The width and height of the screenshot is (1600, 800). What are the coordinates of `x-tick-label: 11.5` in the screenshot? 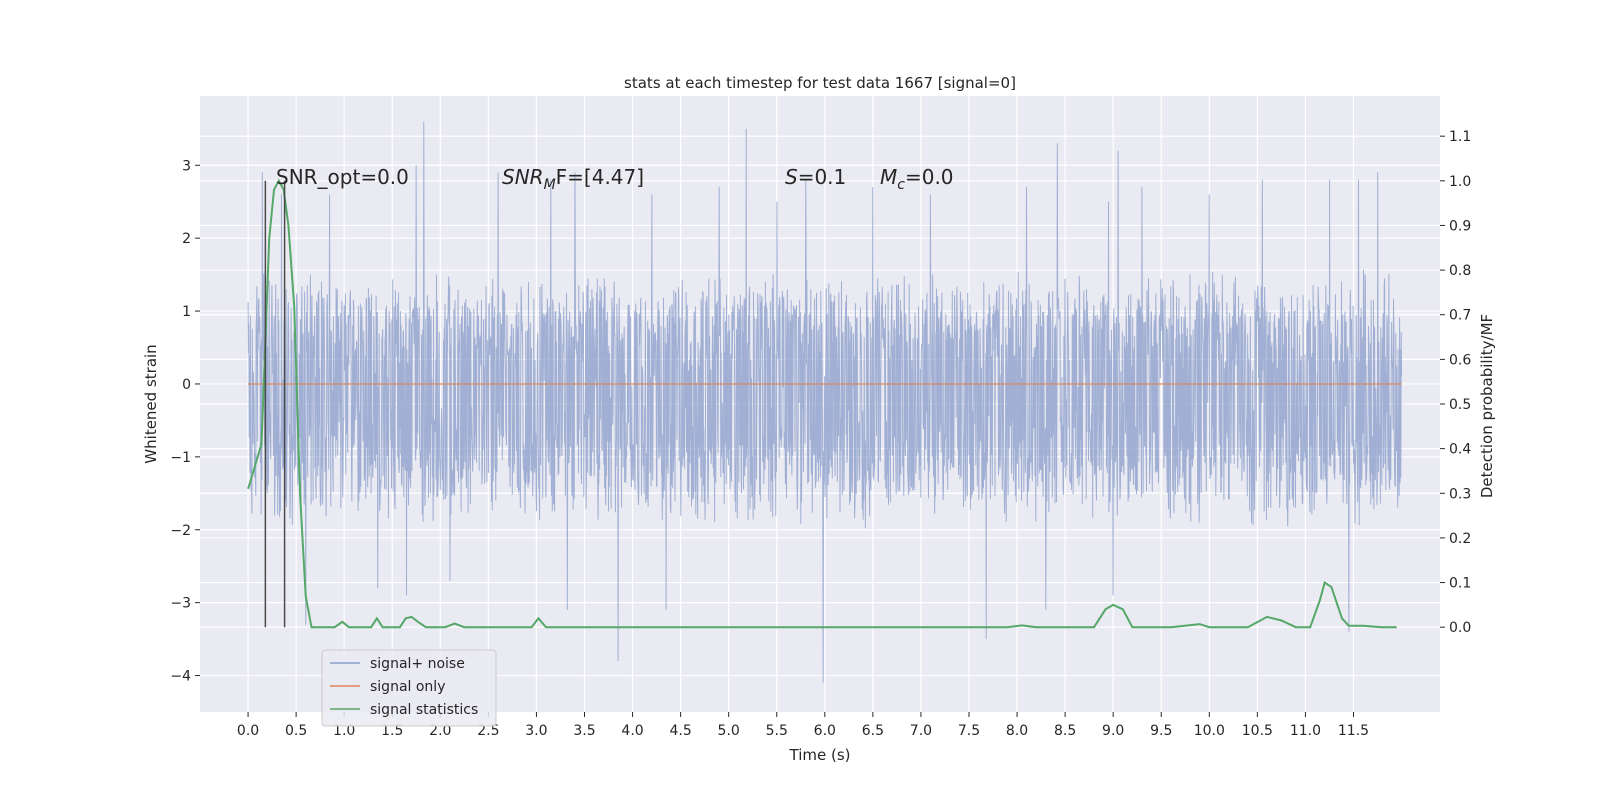 It's located at (1353, 731).